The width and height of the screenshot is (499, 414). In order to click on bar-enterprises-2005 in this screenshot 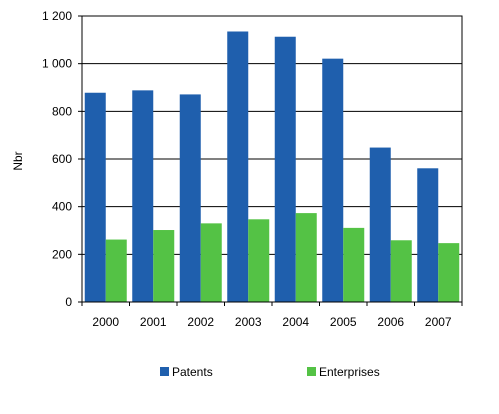, I will do `click(354, 264)`.